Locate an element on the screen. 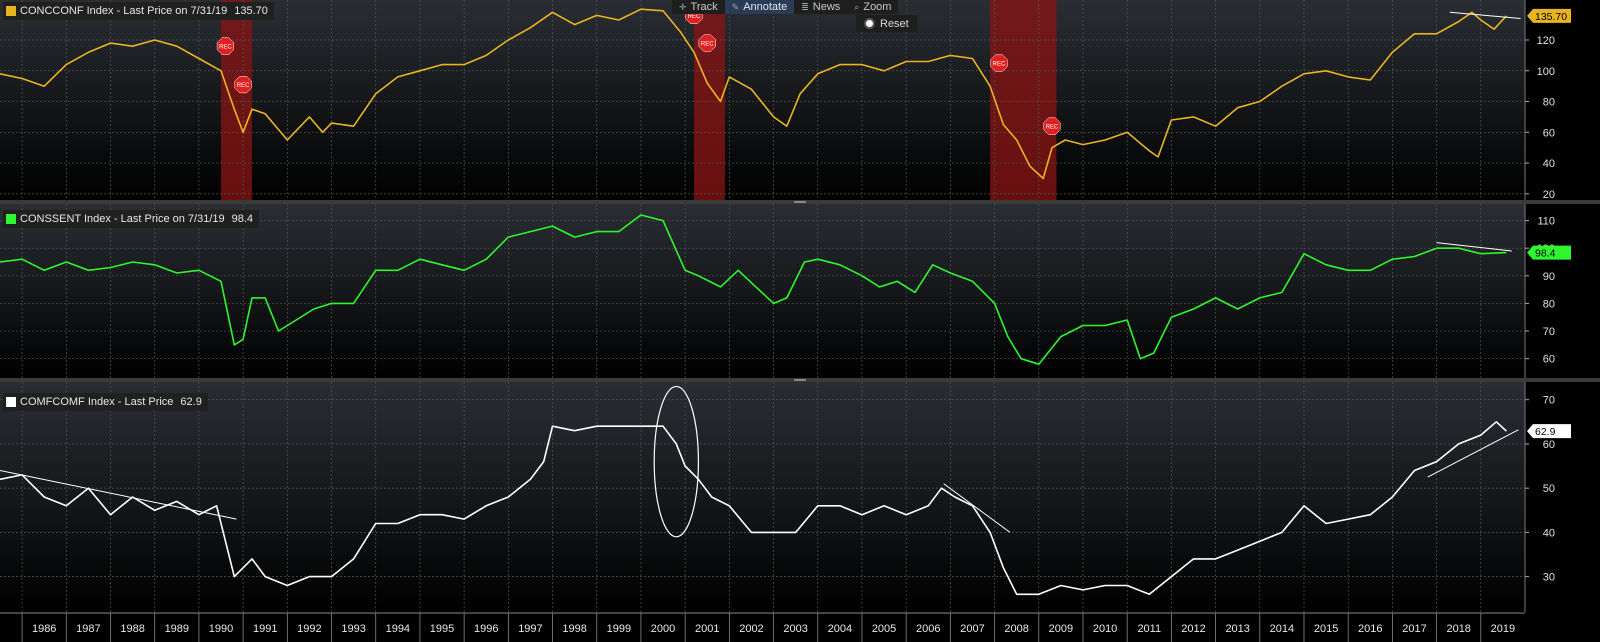  x-tick-label: 2012 is located at coordinates (1193, 629).